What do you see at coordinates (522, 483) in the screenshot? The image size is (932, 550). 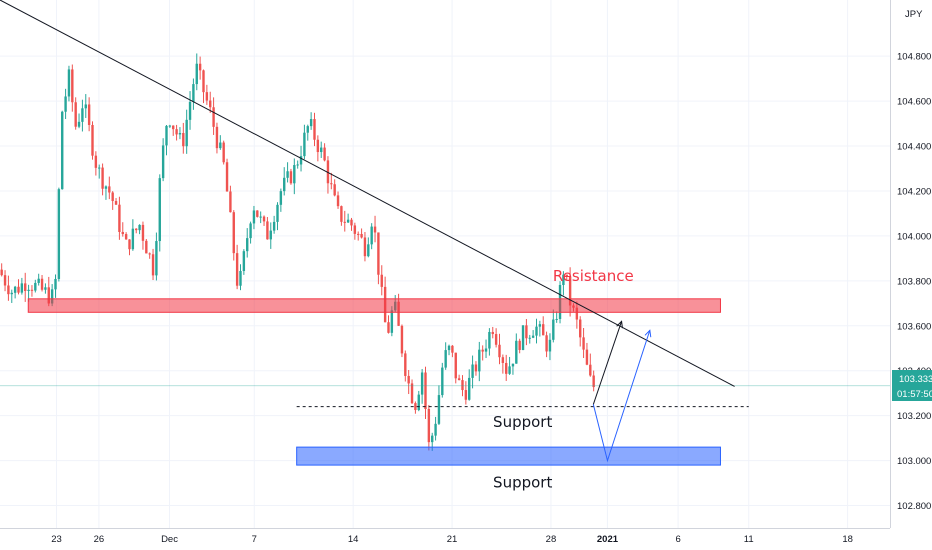 I see `support-label-lower: Support` at bounding box center [522, 483].